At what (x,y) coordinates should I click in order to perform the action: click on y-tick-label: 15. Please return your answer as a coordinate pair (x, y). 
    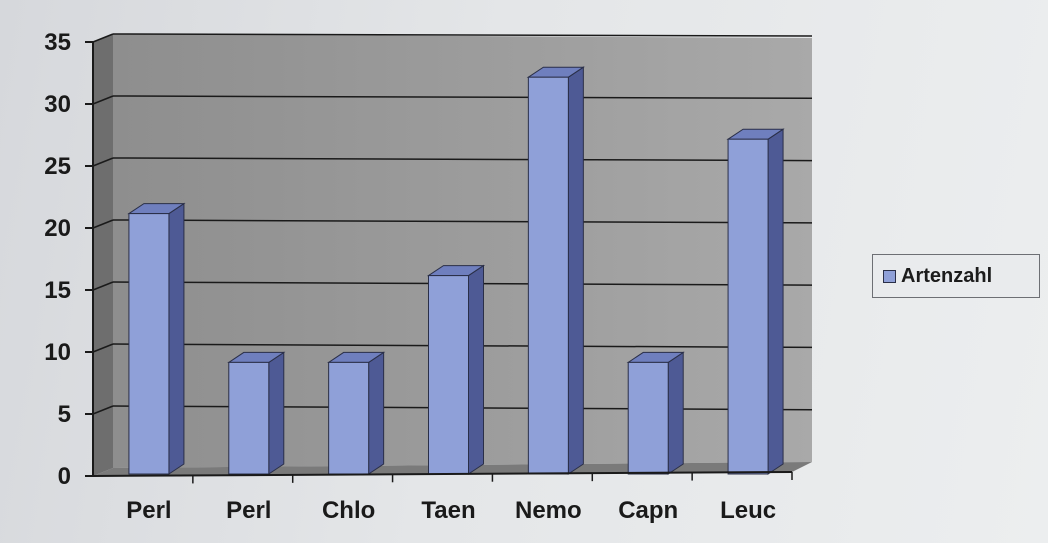
    Looking at the image, I should click on (57, 290).